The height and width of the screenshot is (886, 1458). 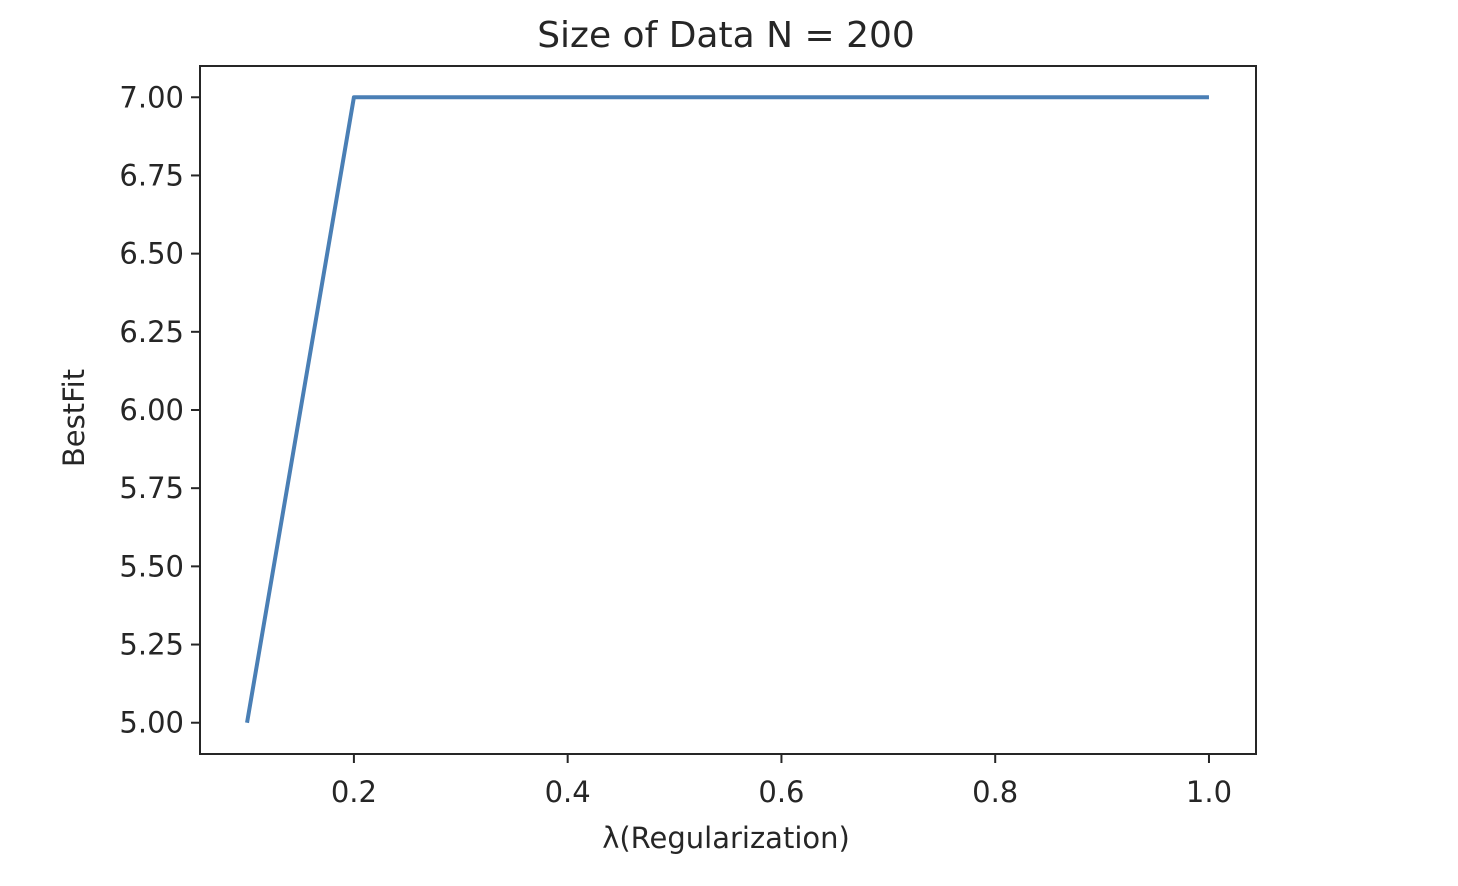 I want to click on x-tick-label: 0.2, so click(x=354, y=792).